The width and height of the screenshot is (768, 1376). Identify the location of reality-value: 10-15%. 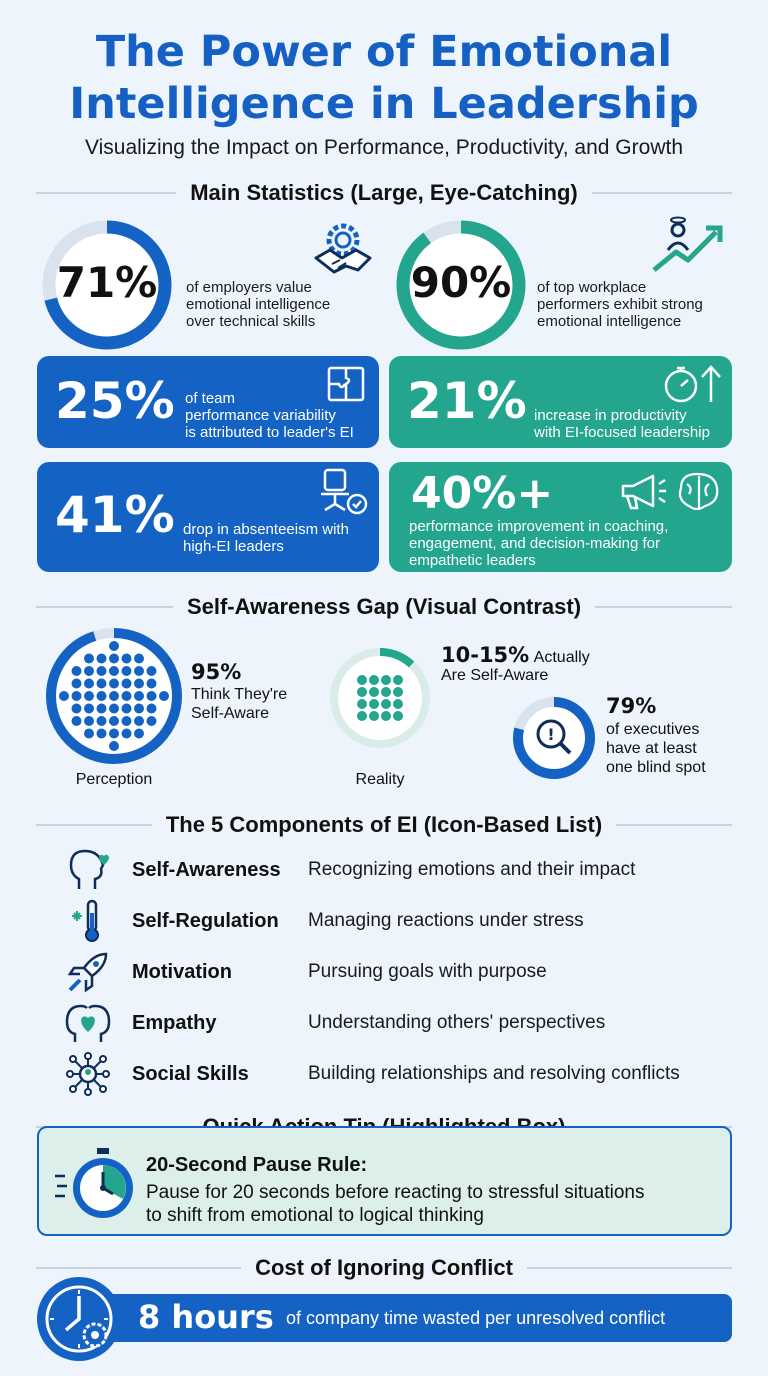
(485, 655).